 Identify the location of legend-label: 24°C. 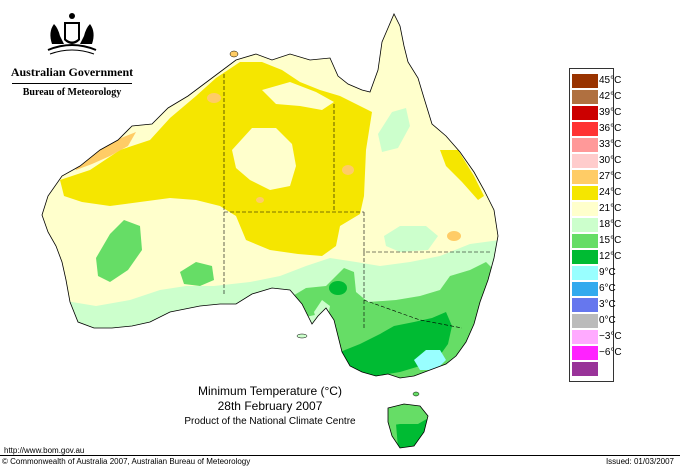
(610, 192).